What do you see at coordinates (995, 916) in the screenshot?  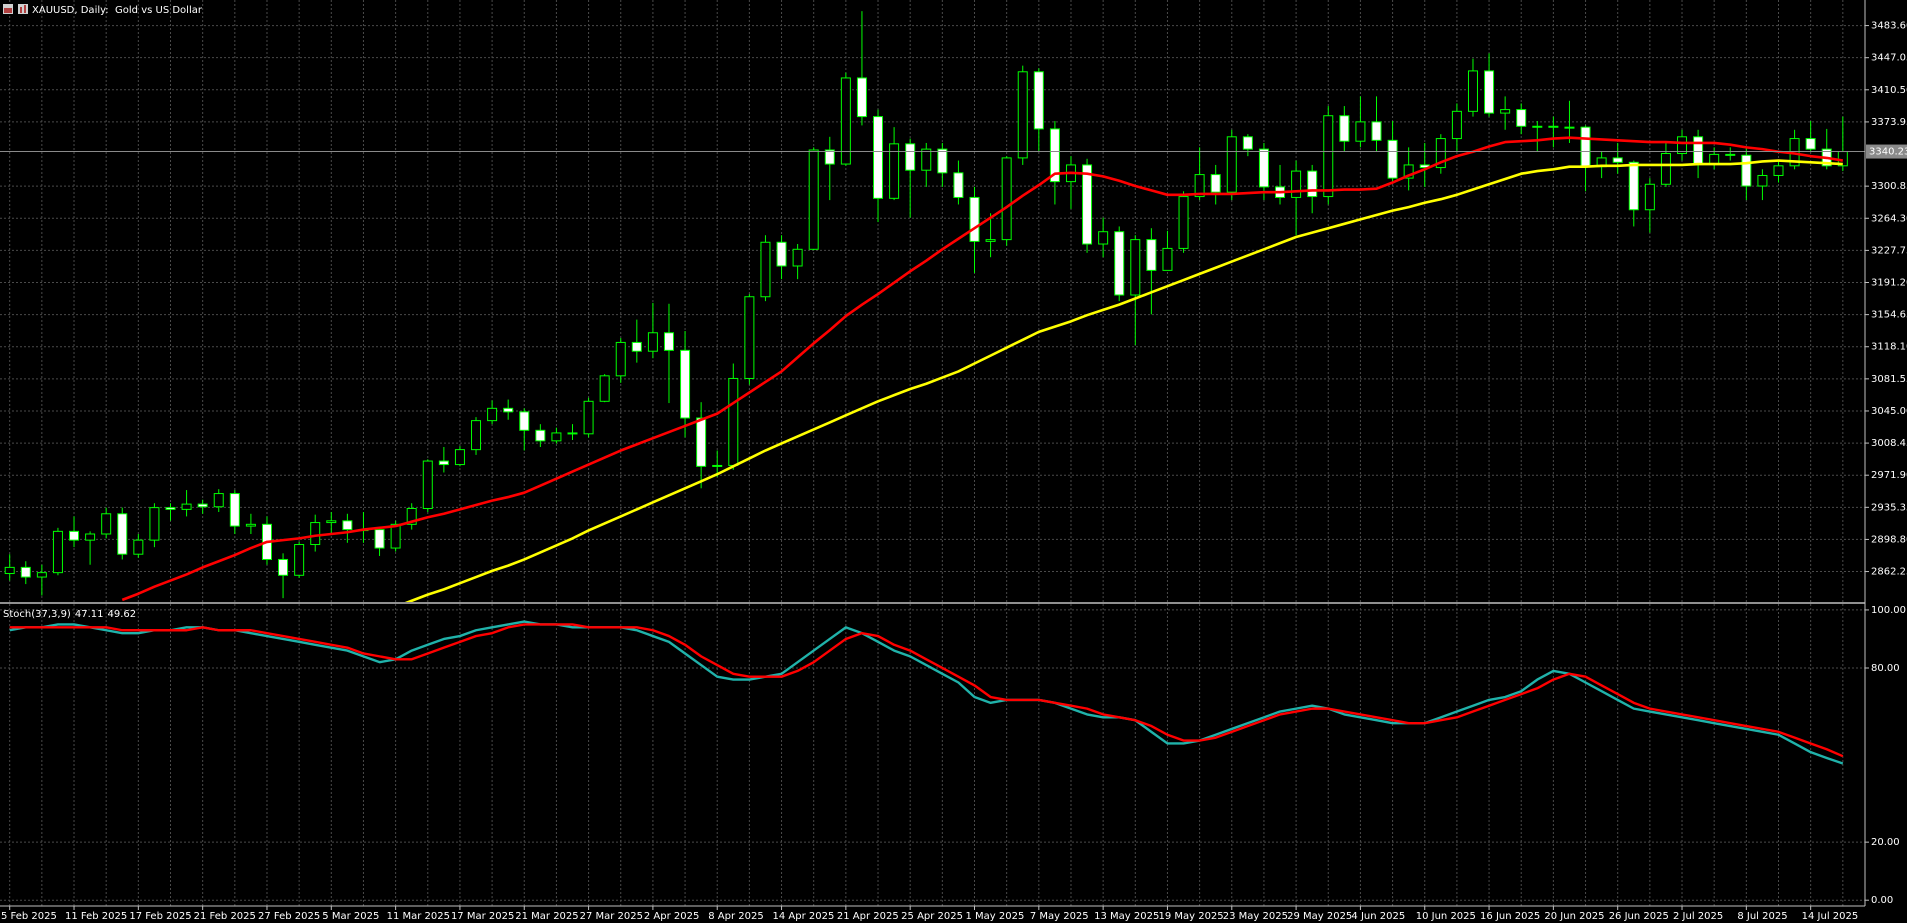 I see `x-tick-label: 1 May 2025` at bounding box center [995, 916].